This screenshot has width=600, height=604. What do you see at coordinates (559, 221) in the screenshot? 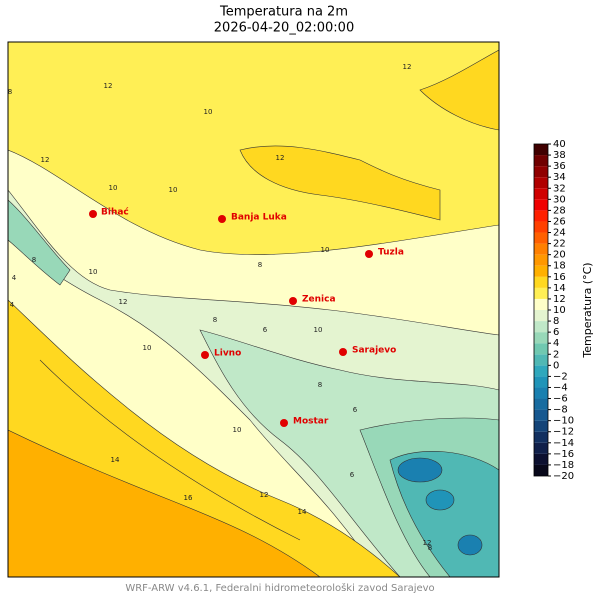
I see `colorbar-tick-label: 26` at bounding box center [559, 221].